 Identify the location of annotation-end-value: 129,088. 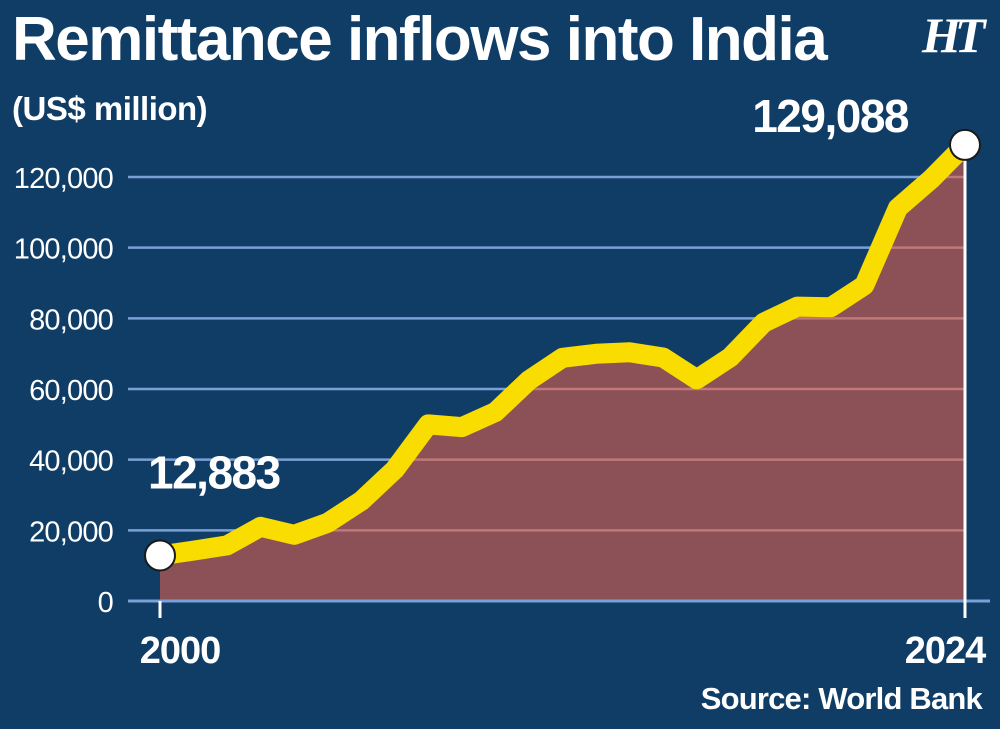
(830, 116).